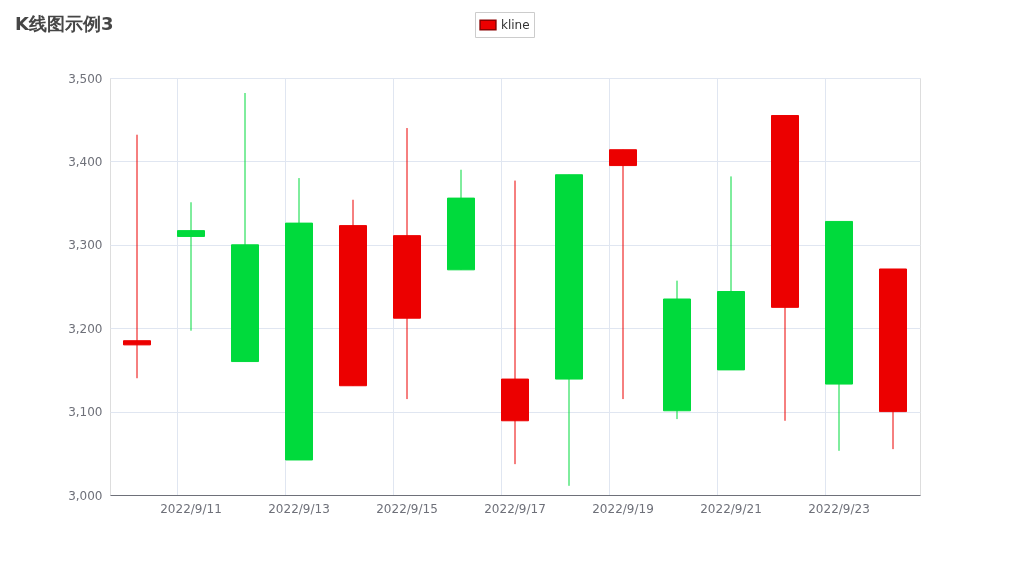 Image resolution: width=1026 pixels, height=568 pixels. I want to click on chart-title: K线图示例3, so click(64, 23).